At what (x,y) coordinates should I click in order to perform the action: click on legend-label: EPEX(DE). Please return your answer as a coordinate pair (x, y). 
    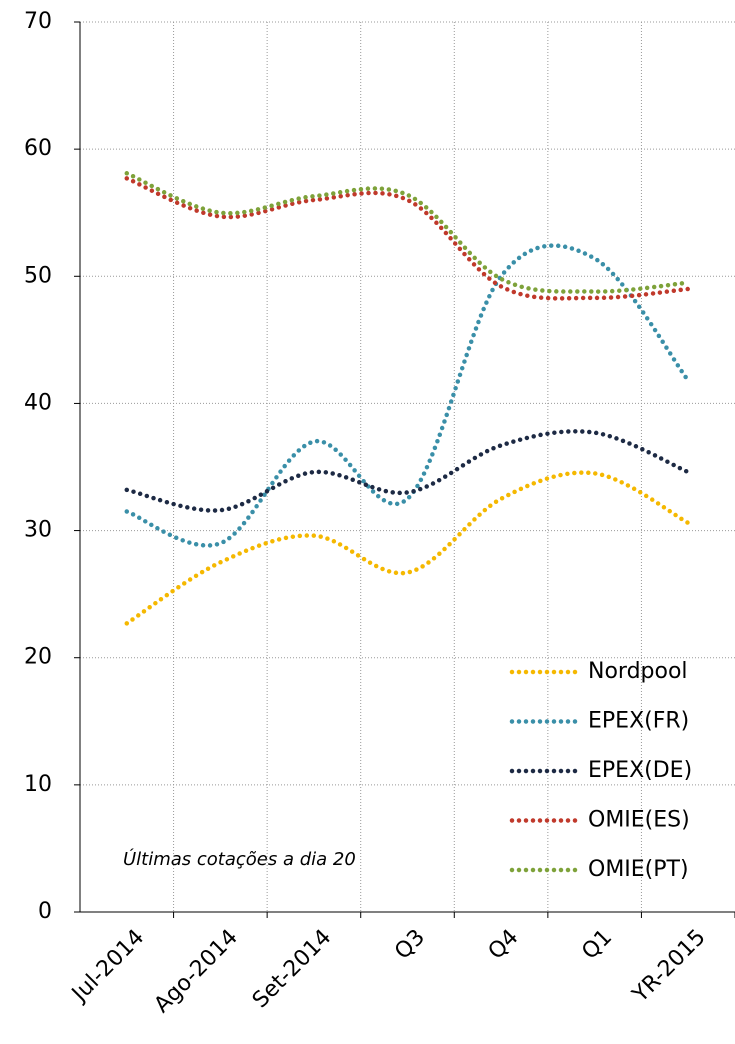
    Looking at the image, I should click on (640, 770).